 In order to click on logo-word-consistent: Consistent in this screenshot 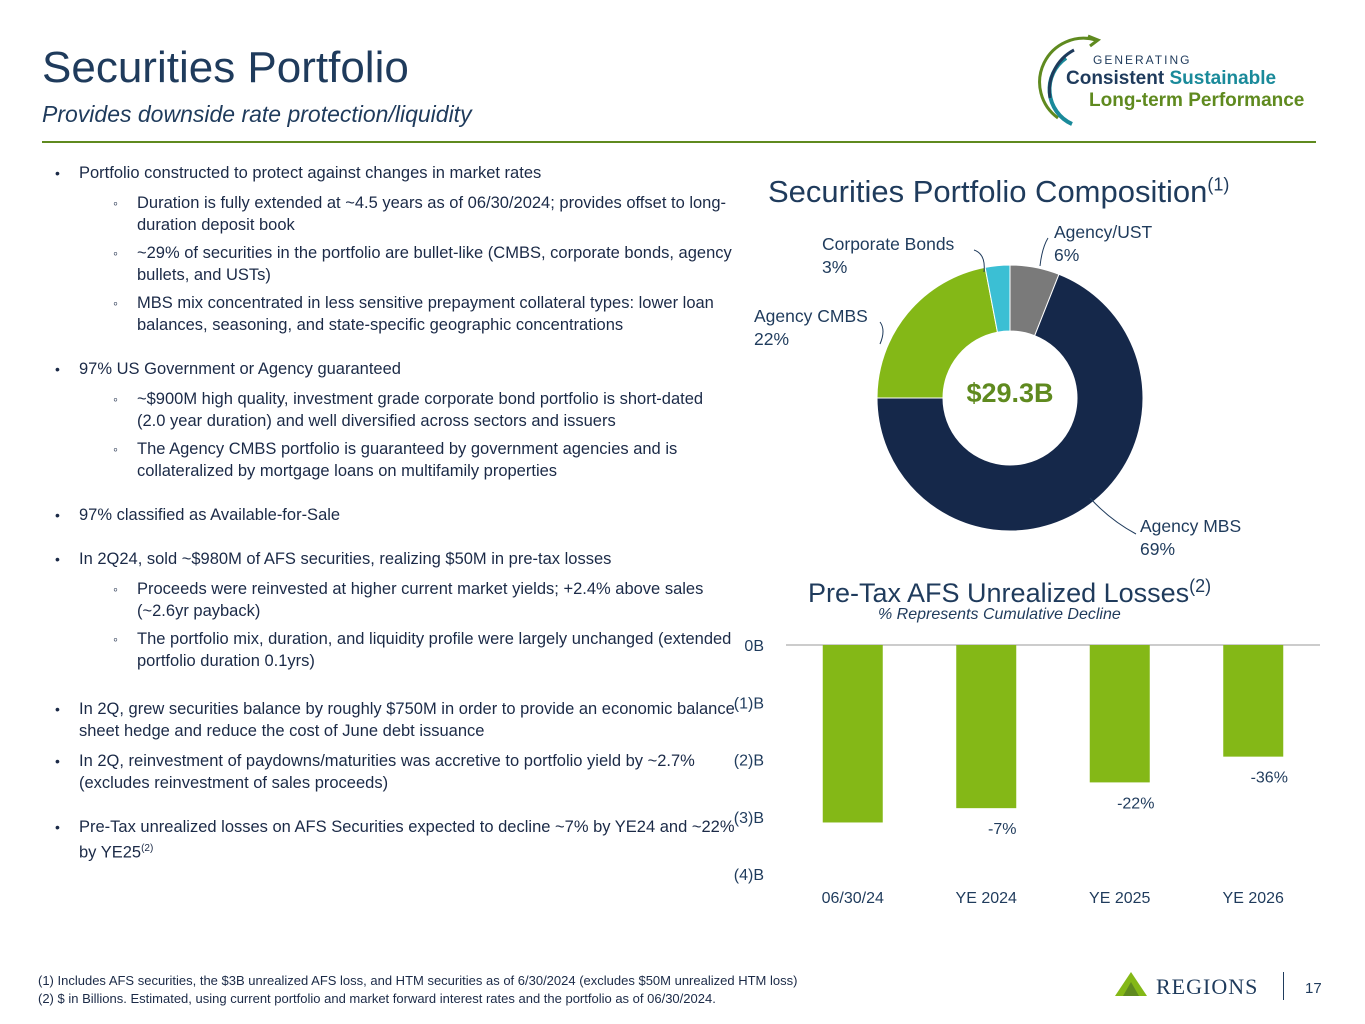, I will do `click(1115, 78)`.